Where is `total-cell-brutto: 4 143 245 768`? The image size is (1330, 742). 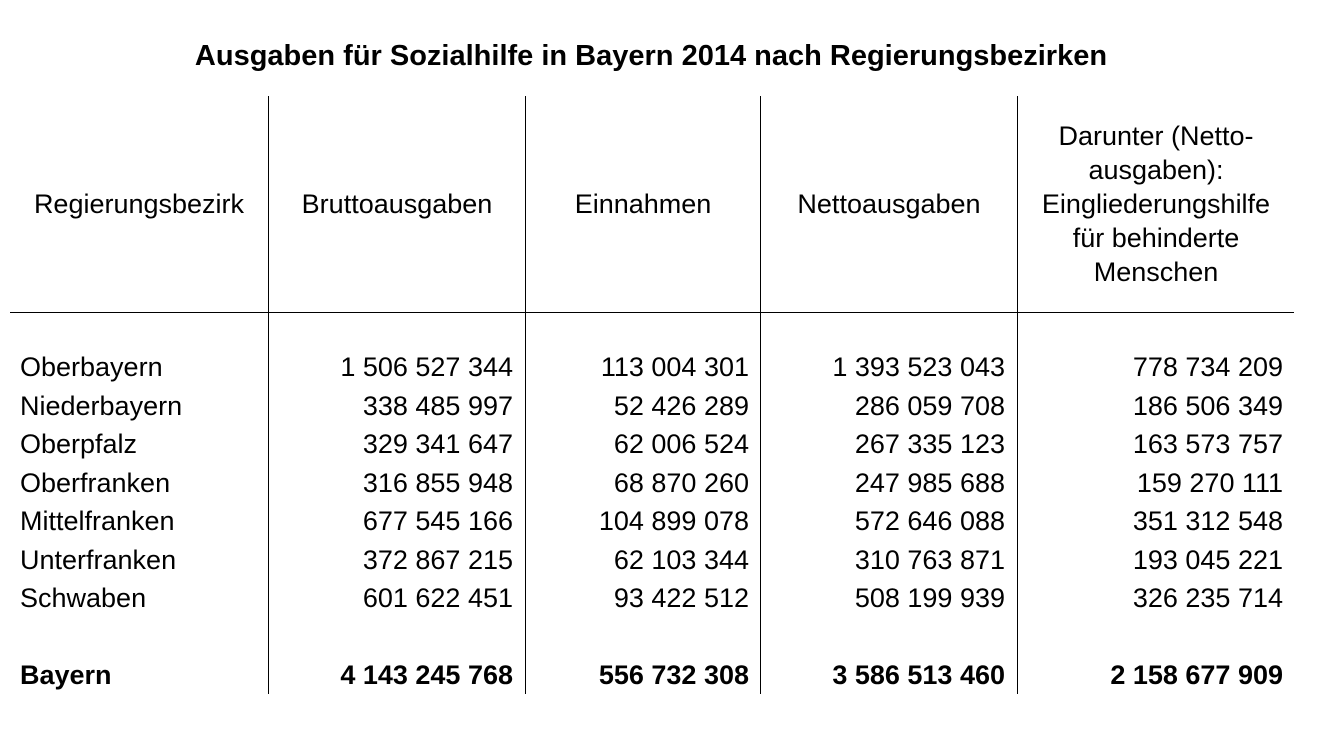
total-cell-brutto: 4 143 245 768 is located at coordinates (426, 675).